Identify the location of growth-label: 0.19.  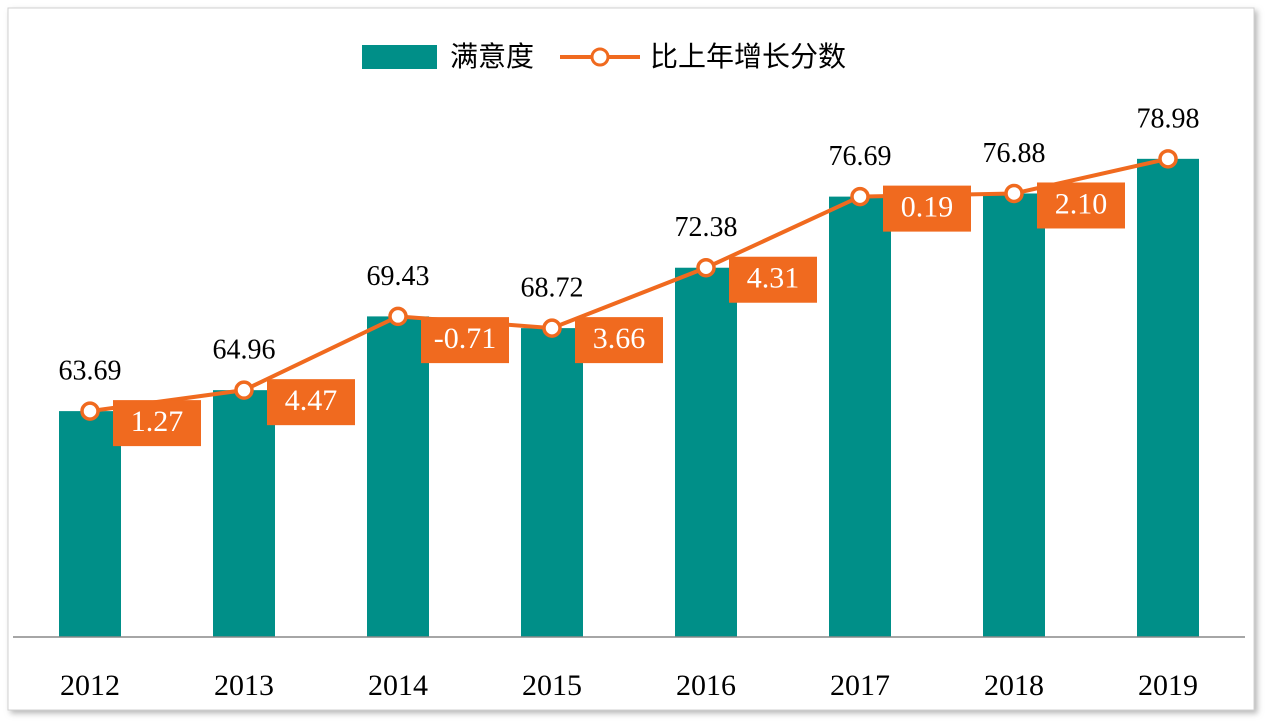
(927, 207).